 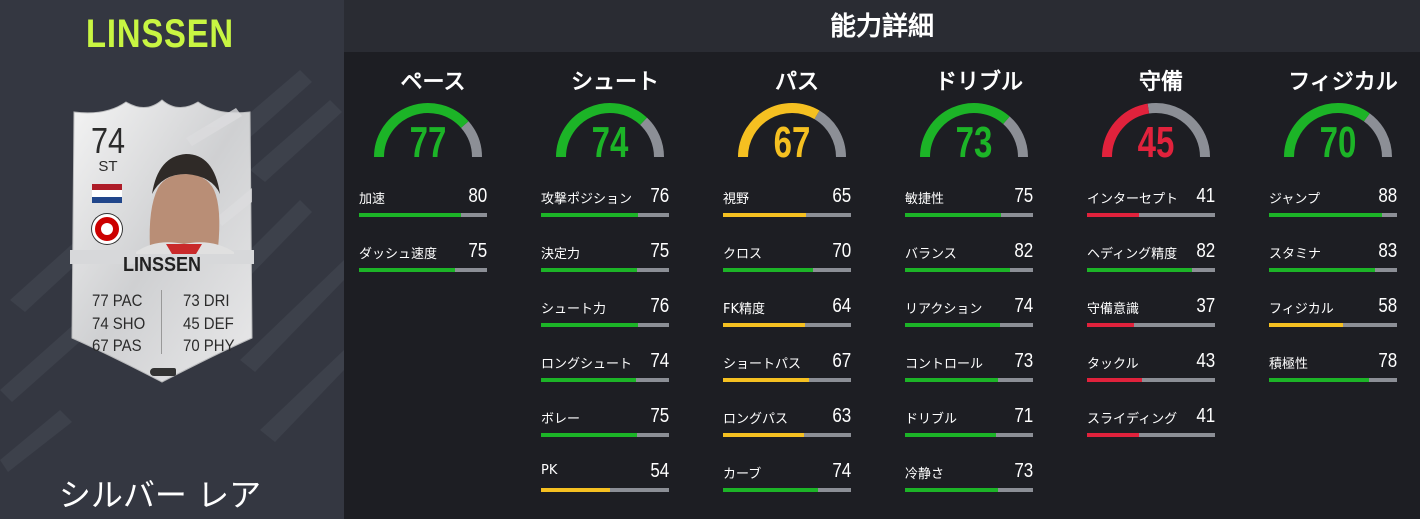 What do you see at coordinates (108, 166) in the screenshot?
I see `card-position: ST` at bounding box center [108, 166].